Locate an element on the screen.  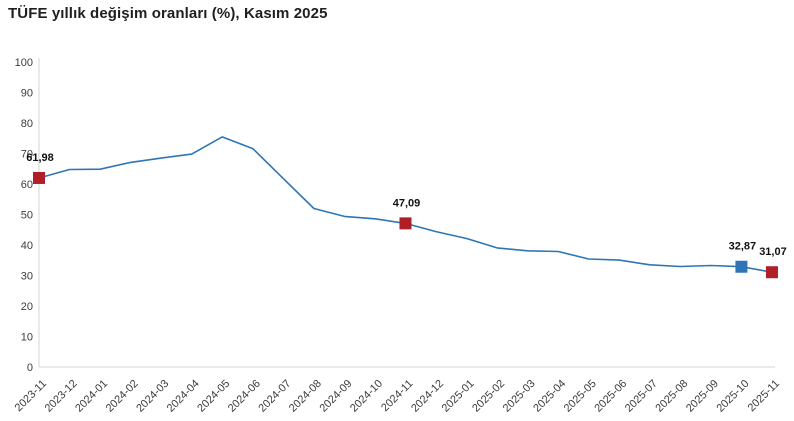
x-tick-label: 2024-12 is located at coordinates (427, 396).